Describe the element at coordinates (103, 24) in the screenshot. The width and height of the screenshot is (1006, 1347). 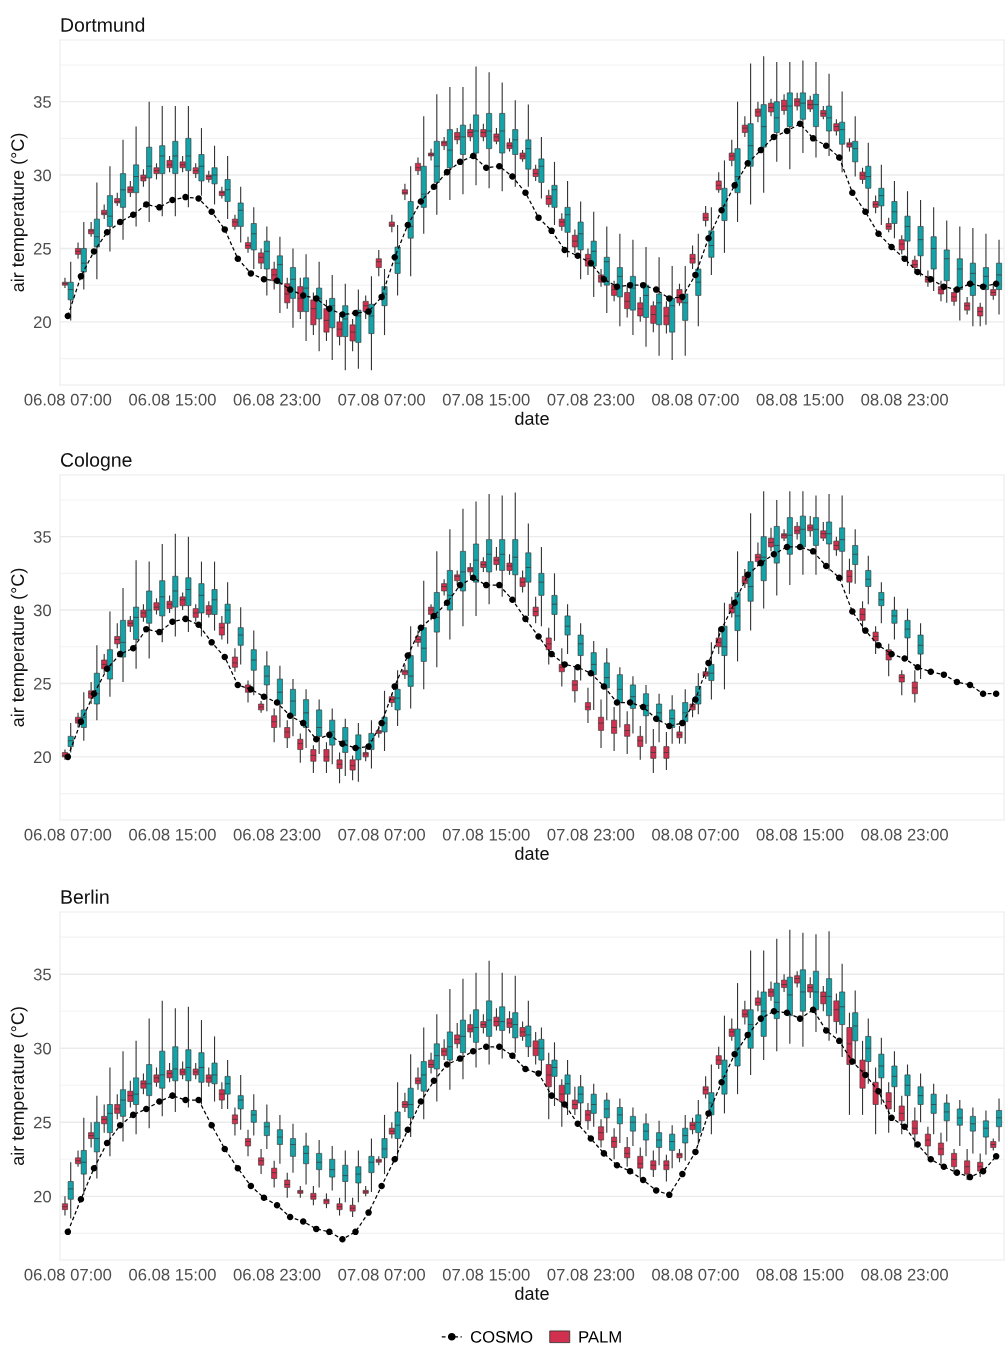
I see `chart-title: Dortmund` at that location.